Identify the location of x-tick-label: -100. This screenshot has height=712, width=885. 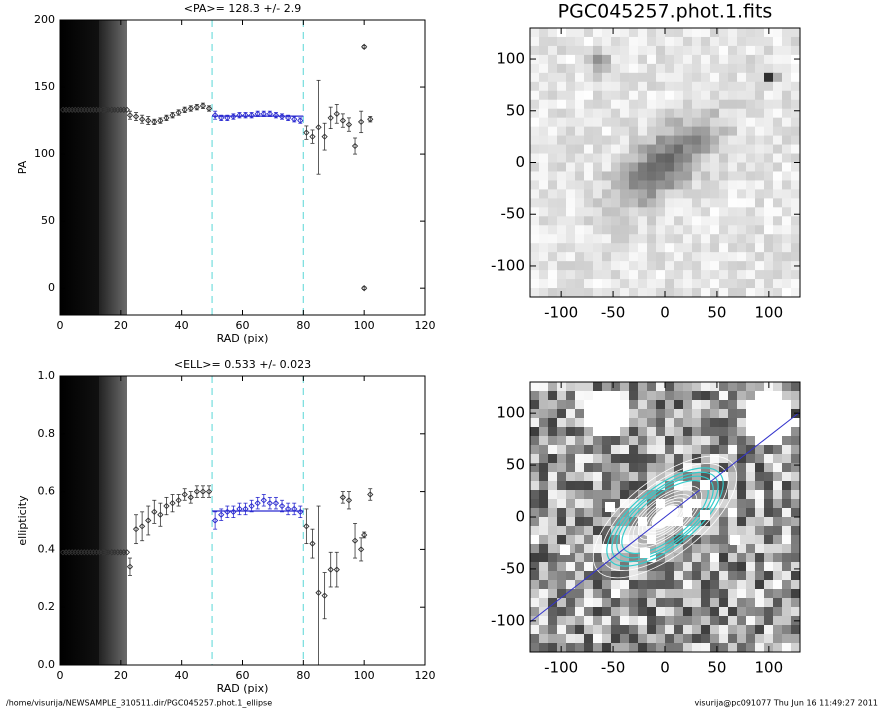
(561, 668).